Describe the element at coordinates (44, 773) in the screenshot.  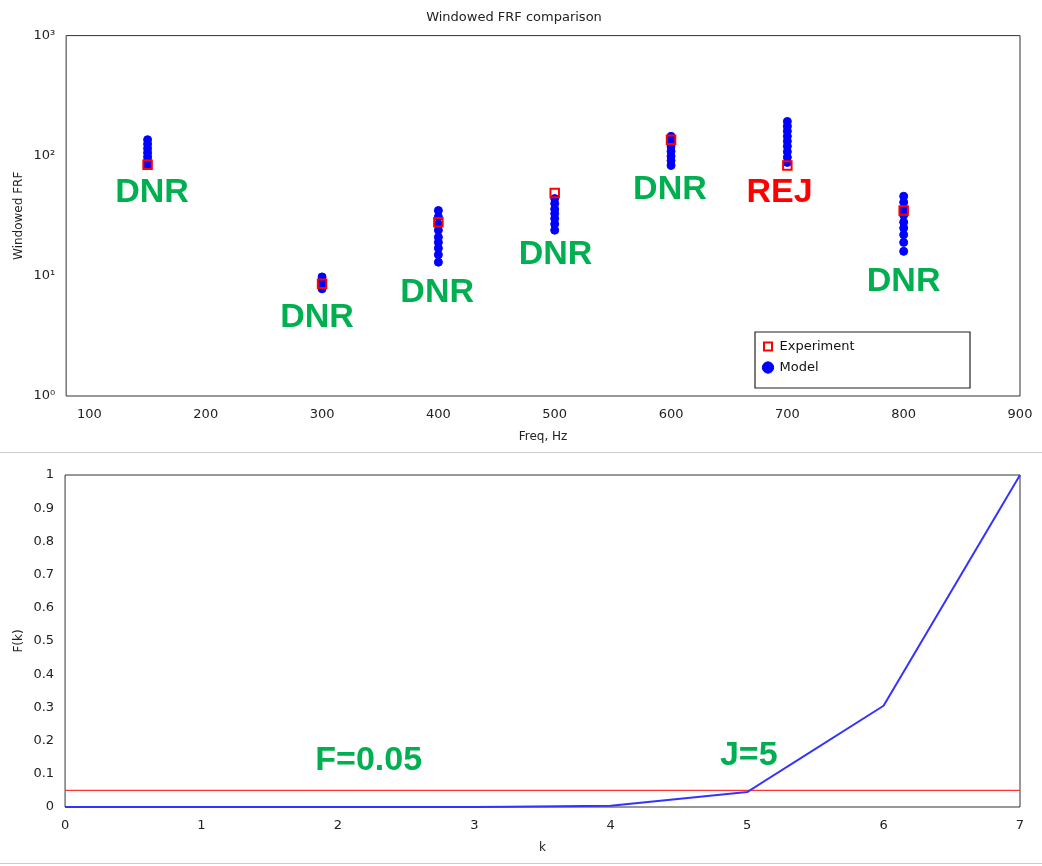
I see `y-tick-label: 0.1` at that location.